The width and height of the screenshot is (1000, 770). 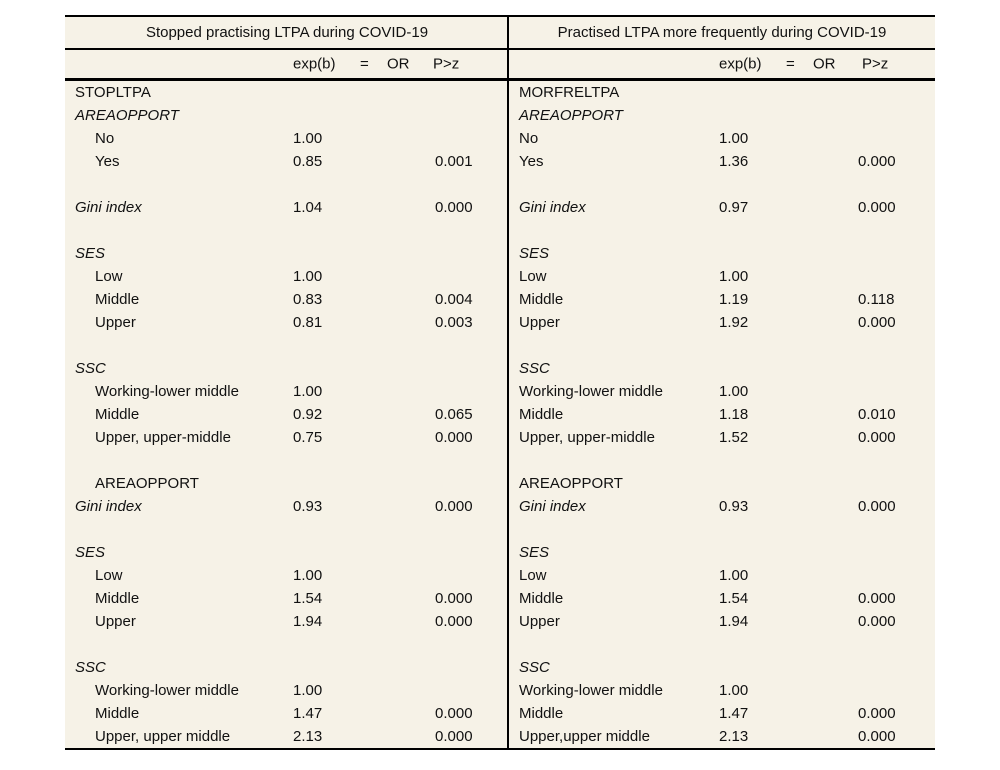 What do you see at coordinates (287, 32) in the screenshot?
I see `panel-title-left-text: Stopped practising LTPA during COVID-19` at bounding box center [287, 32].